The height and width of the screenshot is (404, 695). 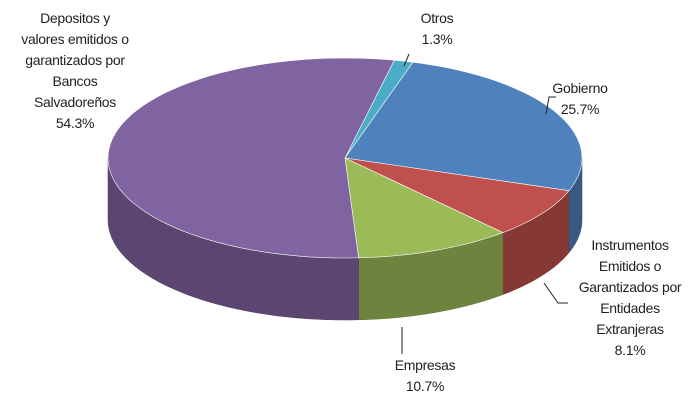 I want to click on slice-value: 8.1%, so click(x=630, y=350).